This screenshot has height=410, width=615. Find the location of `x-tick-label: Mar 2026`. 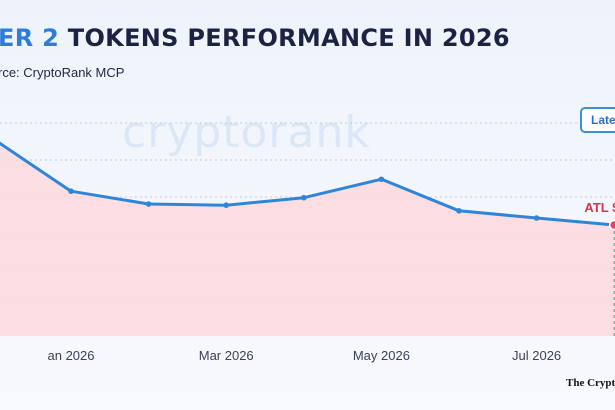

x-tick-label: Mar 2026 is located at coordinates (226, 355).